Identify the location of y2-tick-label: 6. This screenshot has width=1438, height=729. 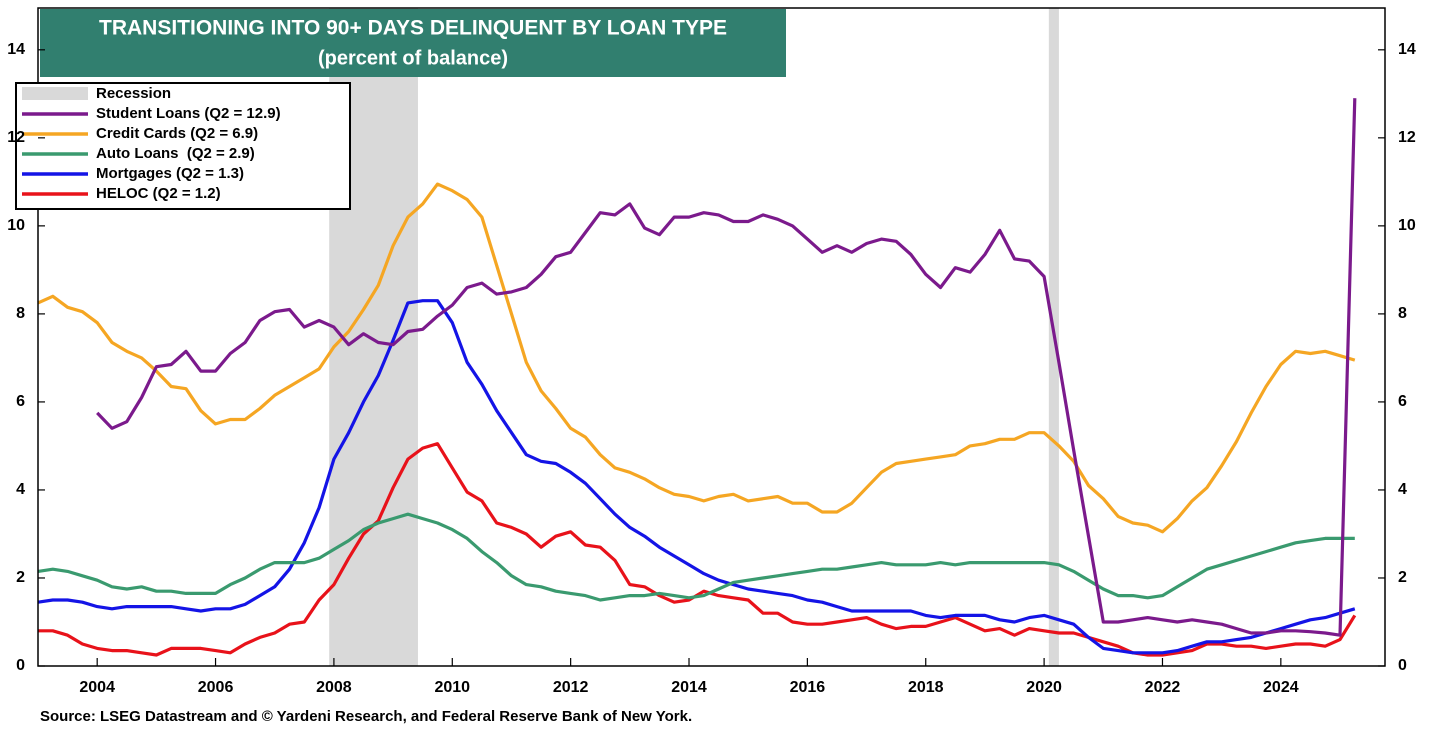
(1402, 401).